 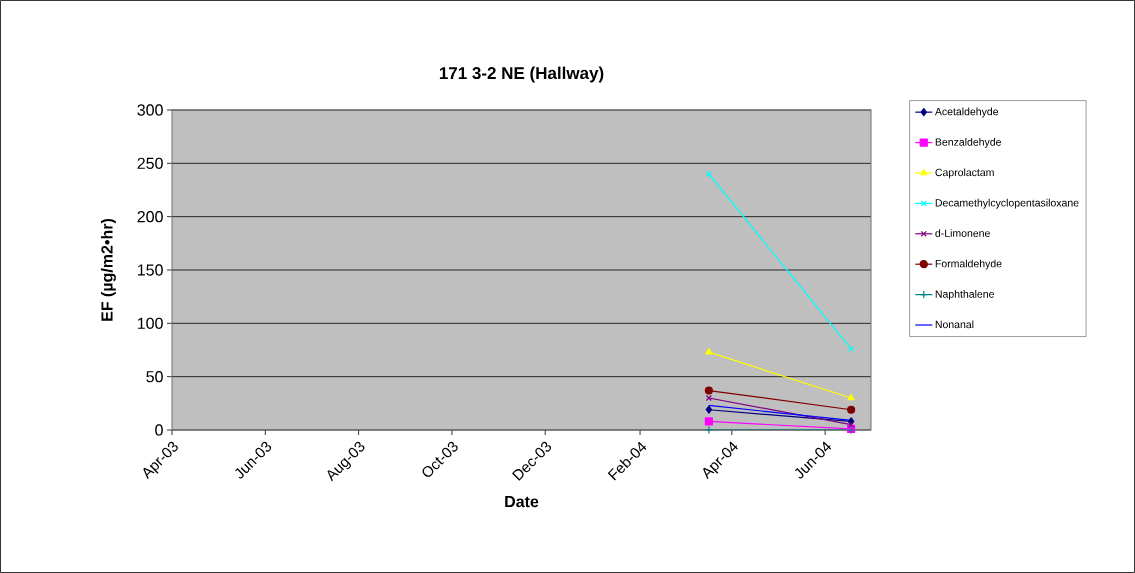 What do you see at coordinates (154, 377) in the screenshot?
I see `y-tick-label: 50` at bounding box center [154, 377].